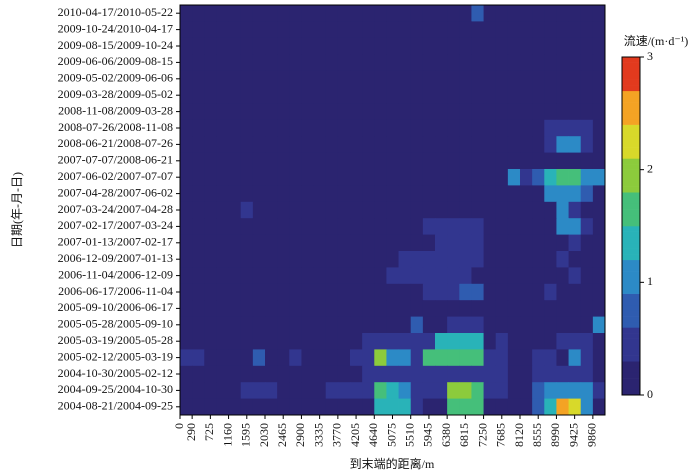 The height and width of the screenshot is (474, 700). Describe the element at coordinates (355, 435) in the screenshot. I see `x-tick-label: 4205` at that location.